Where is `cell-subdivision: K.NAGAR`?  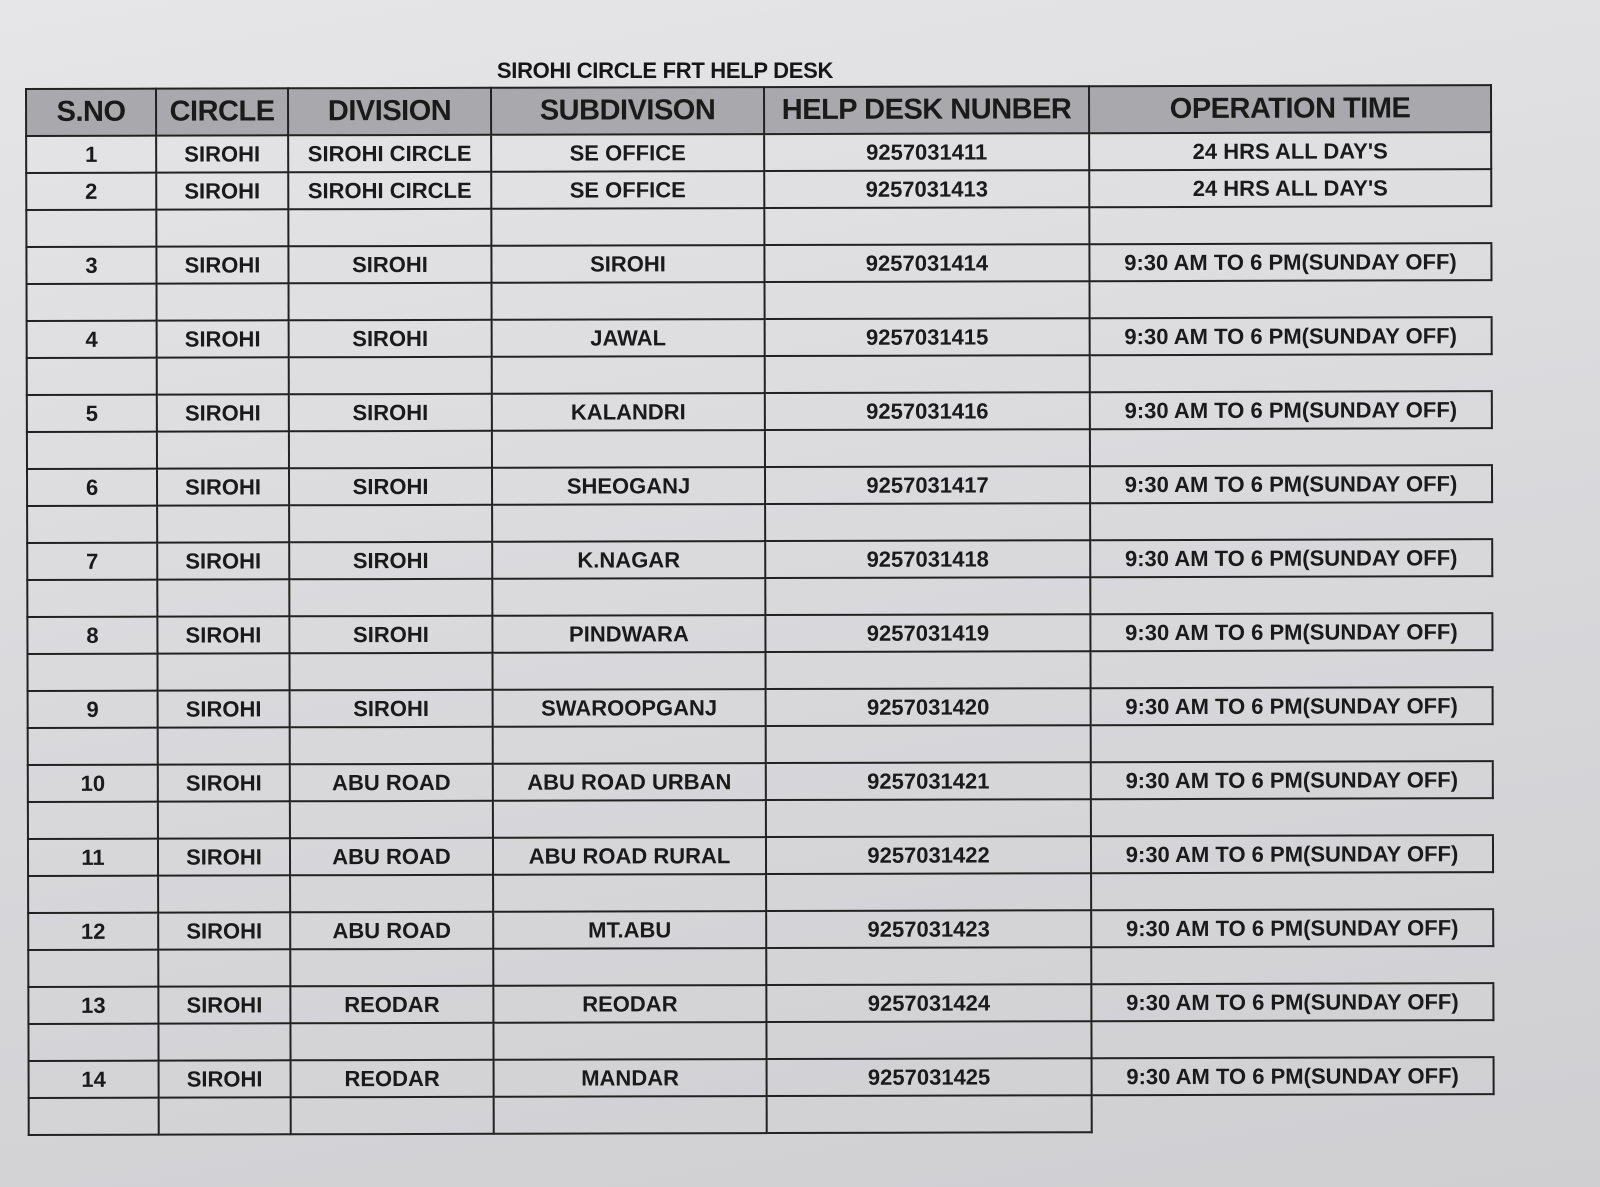
cell-subdivision: K.NAGAR is located at coordinates (629, 560).